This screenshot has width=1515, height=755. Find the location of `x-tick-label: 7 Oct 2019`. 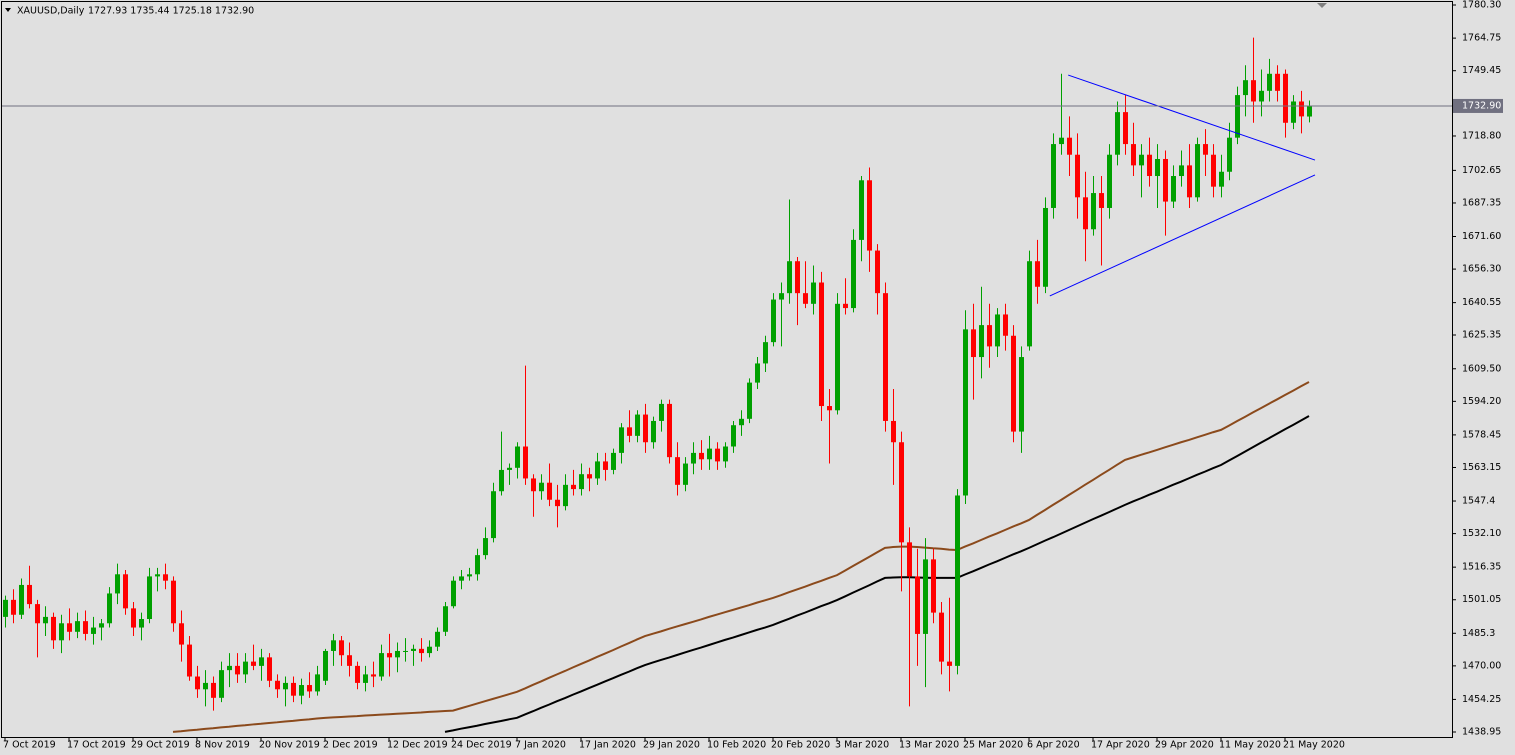

x-tick-label: 7 Oct 2019 is located at coordinates (29, 745).